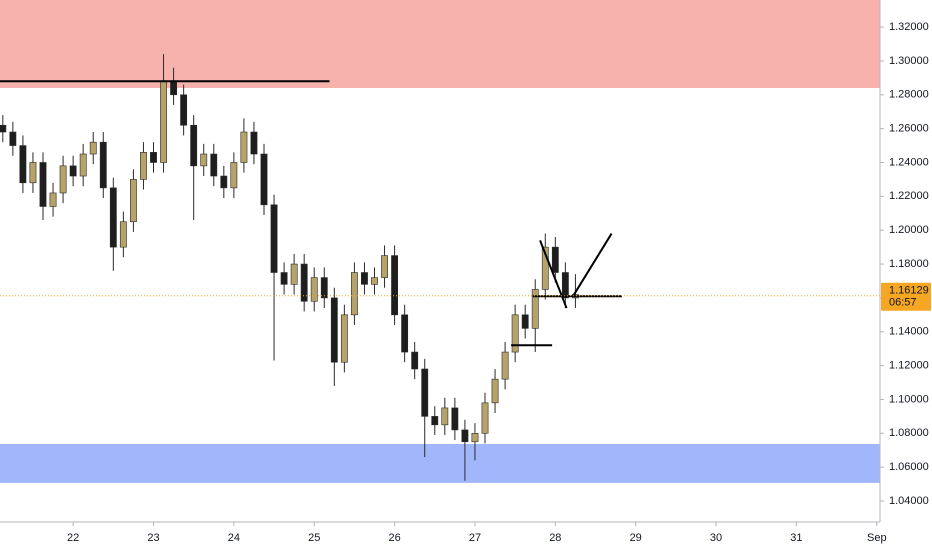 Image resolution: width=932 pixels, height=550 pixels. I want to click on y-tick-label: 1.32000, so click(909, 27).